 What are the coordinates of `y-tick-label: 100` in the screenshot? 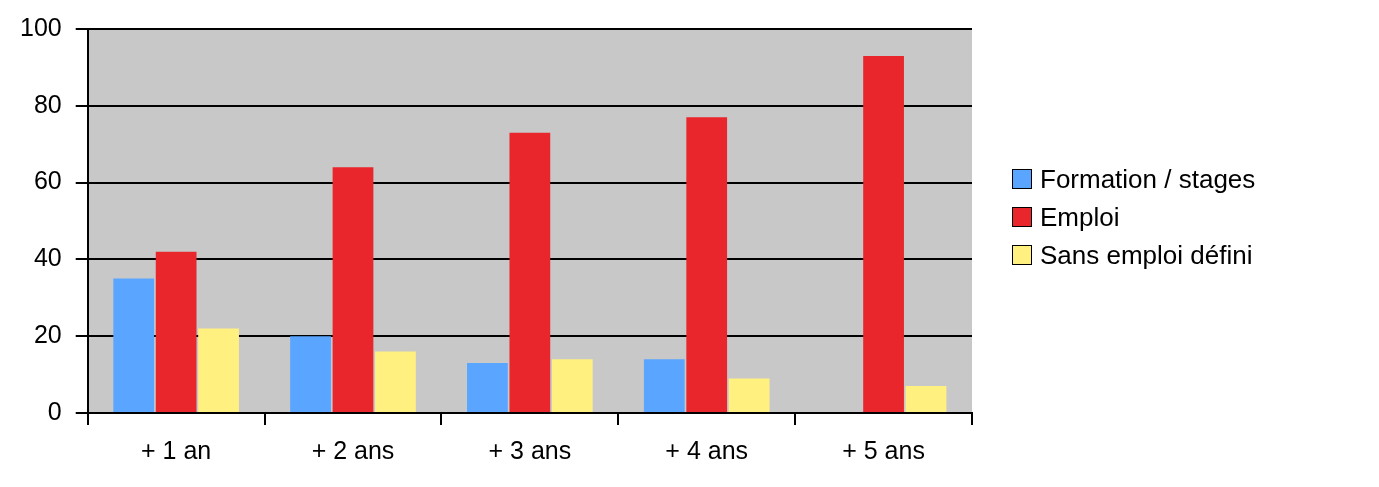 It's located at (40, 26).